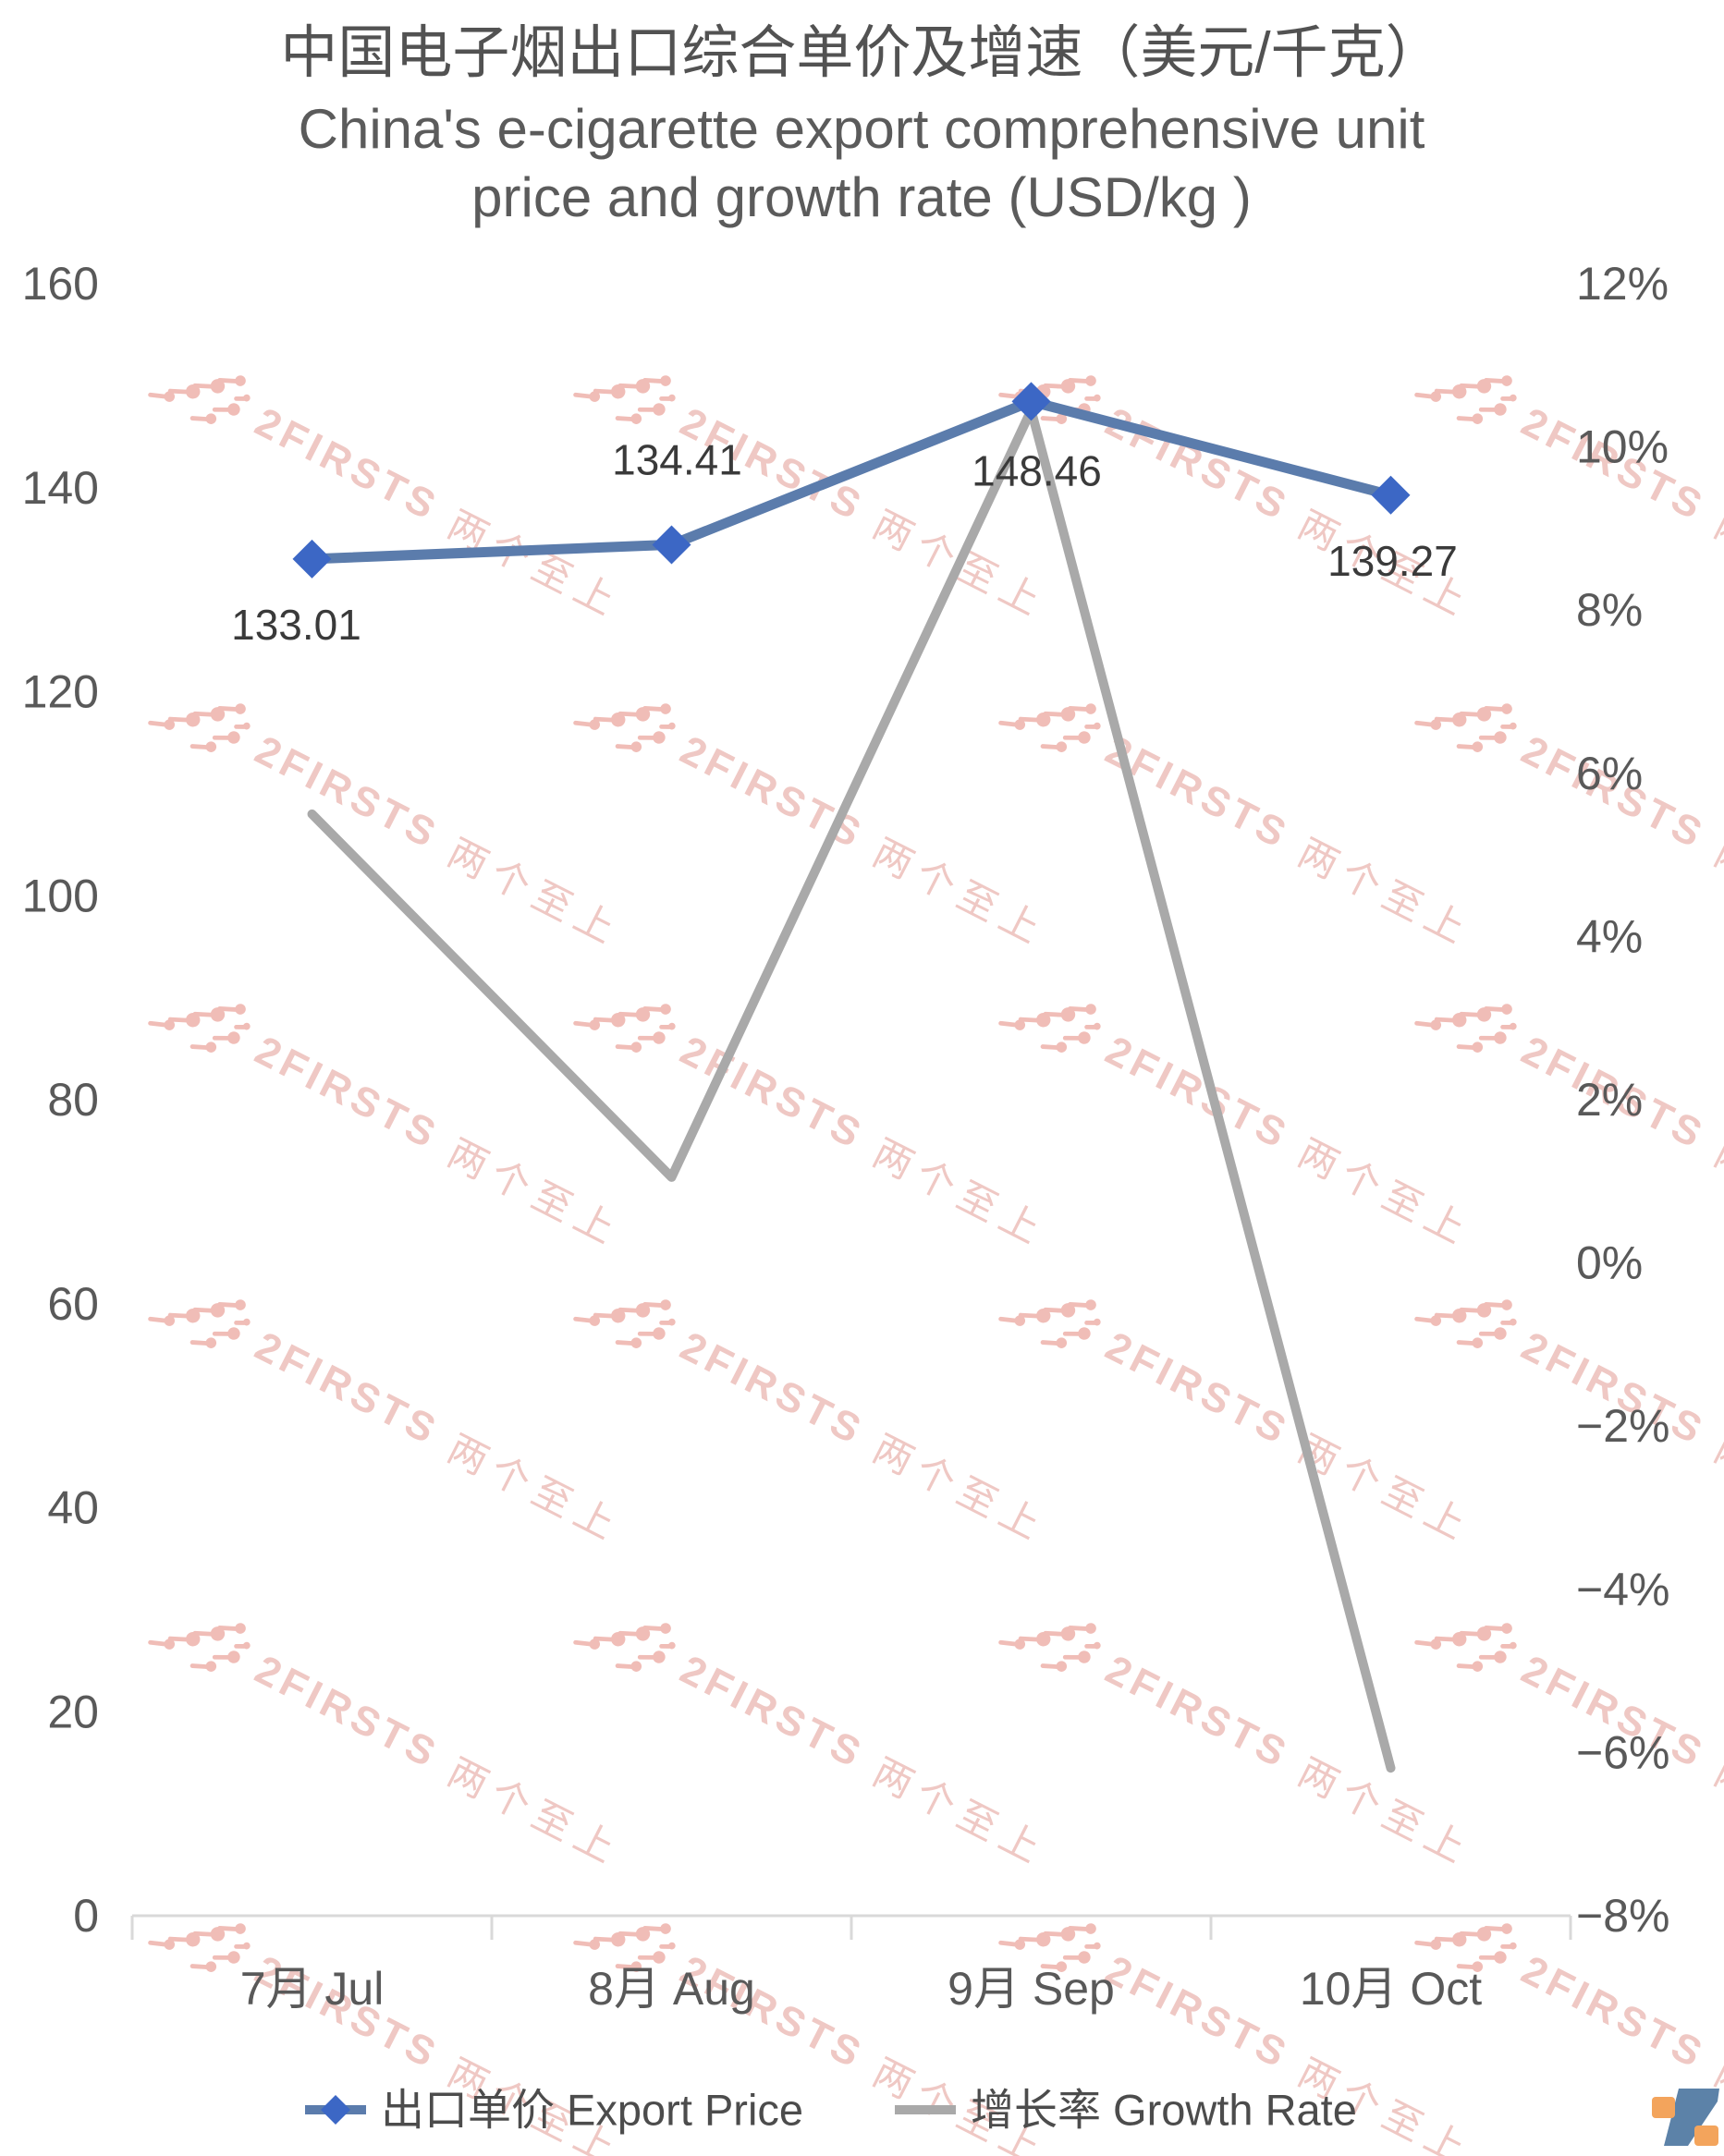  I want to click on right-axis-tick-label: −8%, so click(1622, 1916).